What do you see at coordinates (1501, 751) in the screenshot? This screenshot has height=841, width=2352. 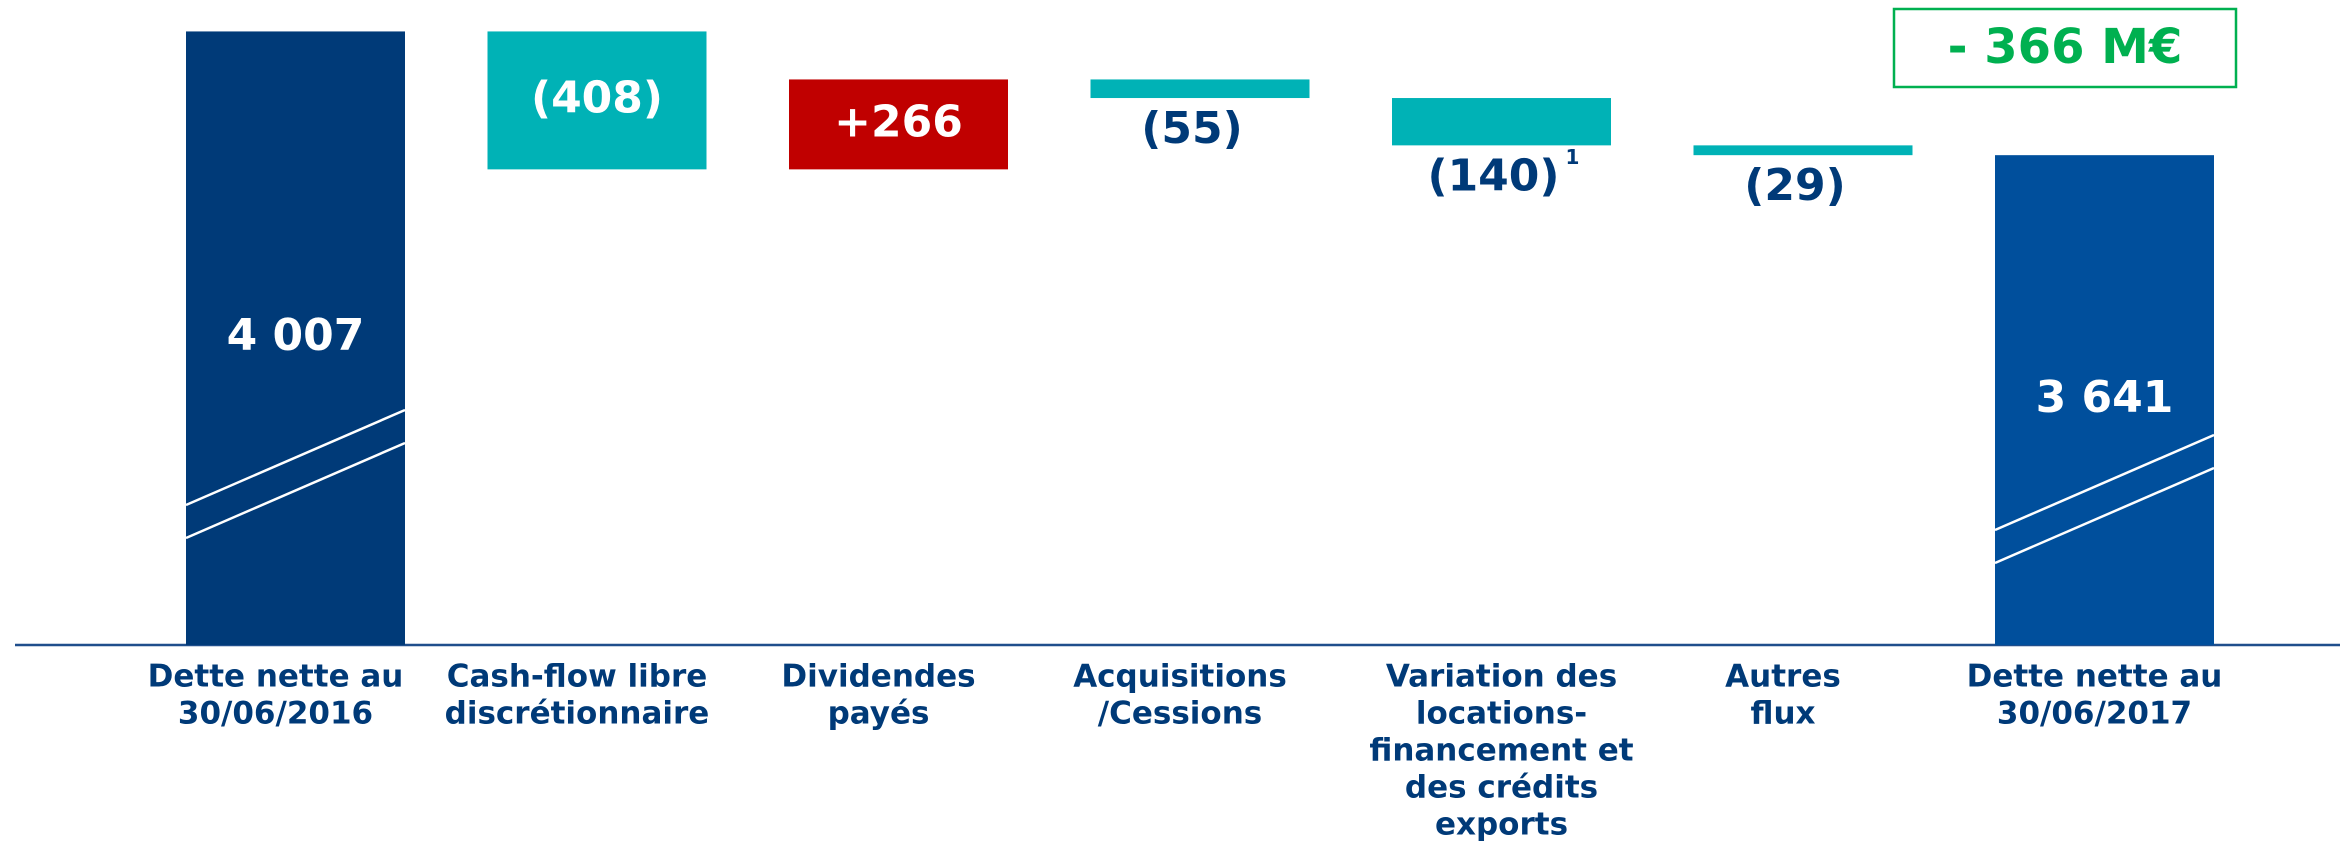 I see `category-label: financement et` at bounding box center [1501, 751].